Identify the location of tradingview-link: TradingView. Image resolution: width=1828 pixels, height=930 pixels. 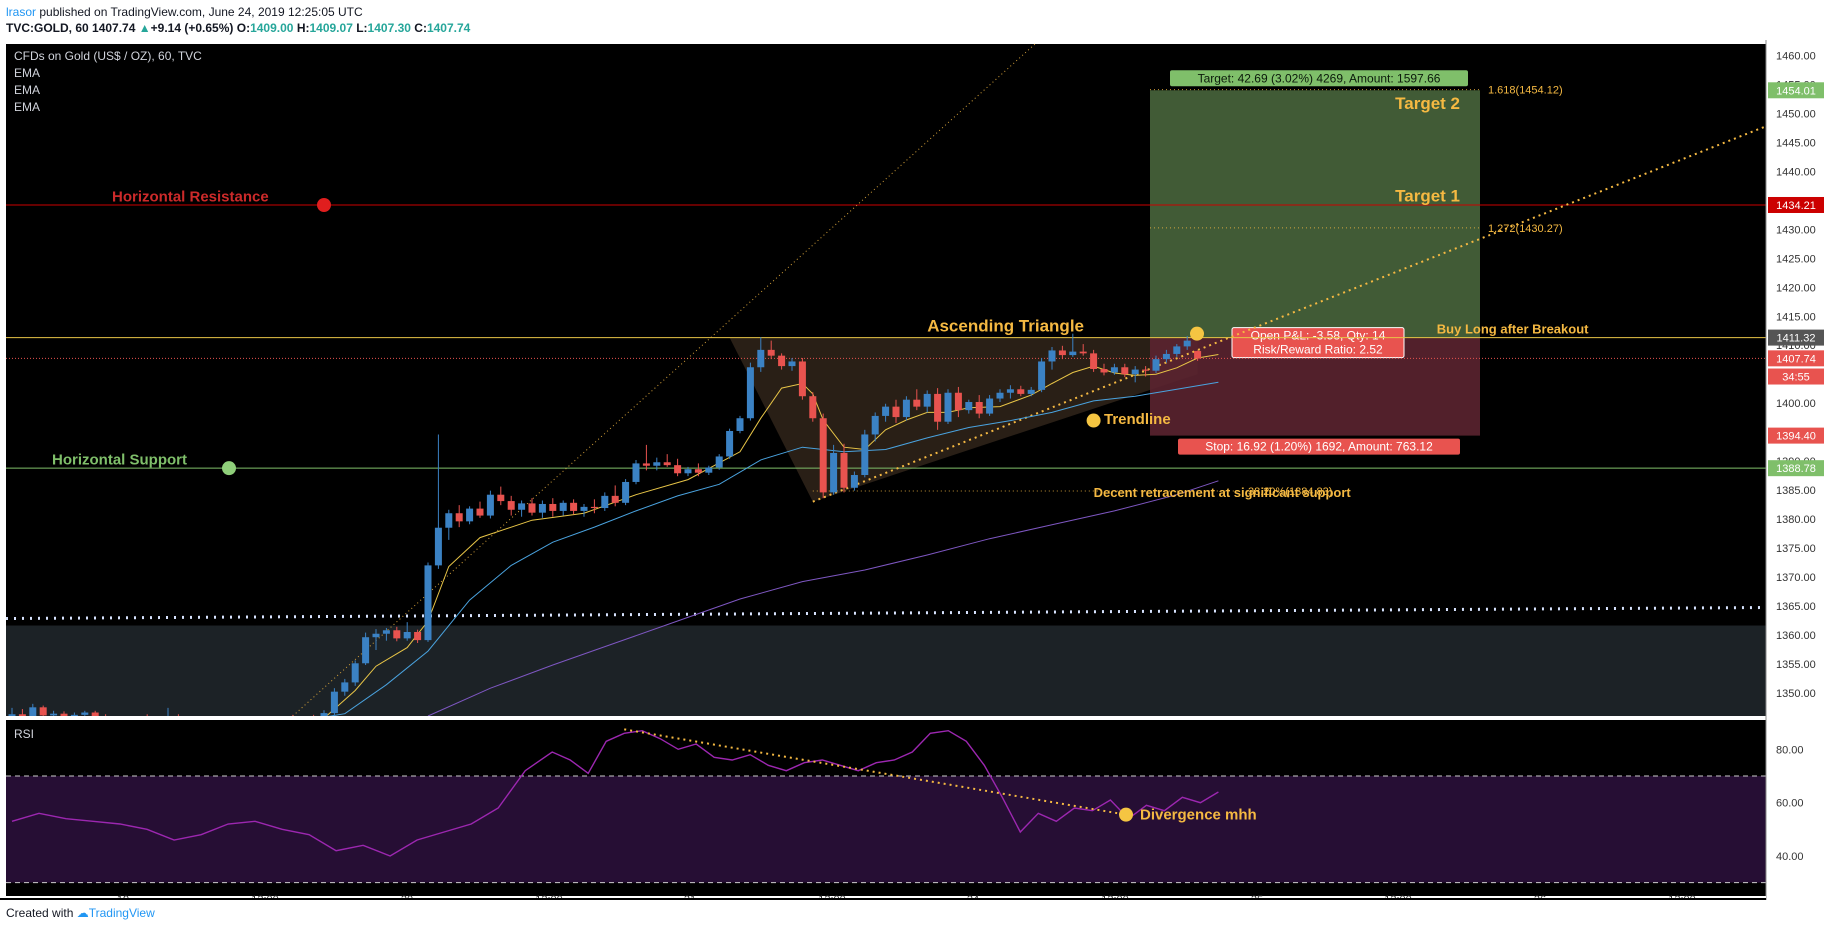
(121, 913).